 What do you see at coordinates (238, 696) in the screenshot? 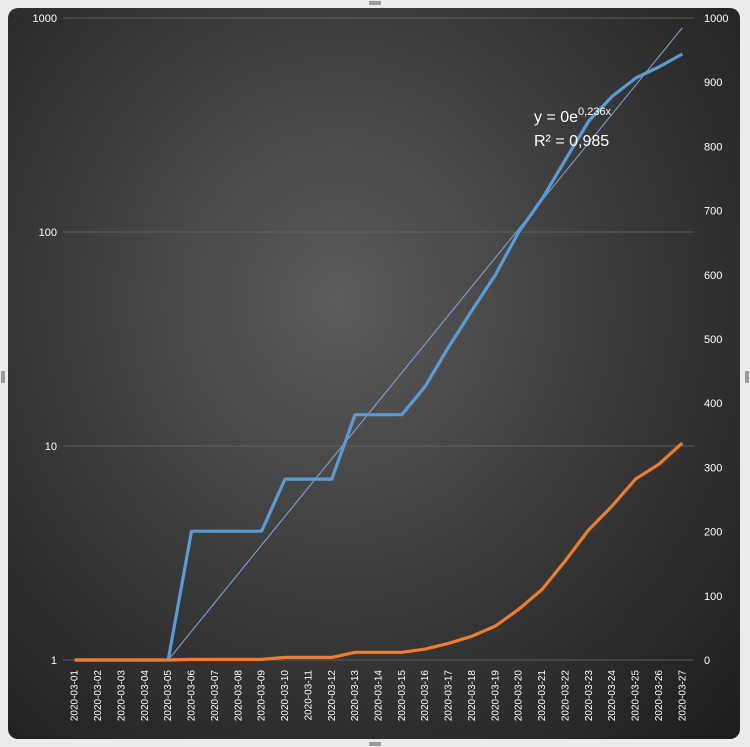
I see `x-tick-label: 2020-03-08` at bounding box center [238, 696].